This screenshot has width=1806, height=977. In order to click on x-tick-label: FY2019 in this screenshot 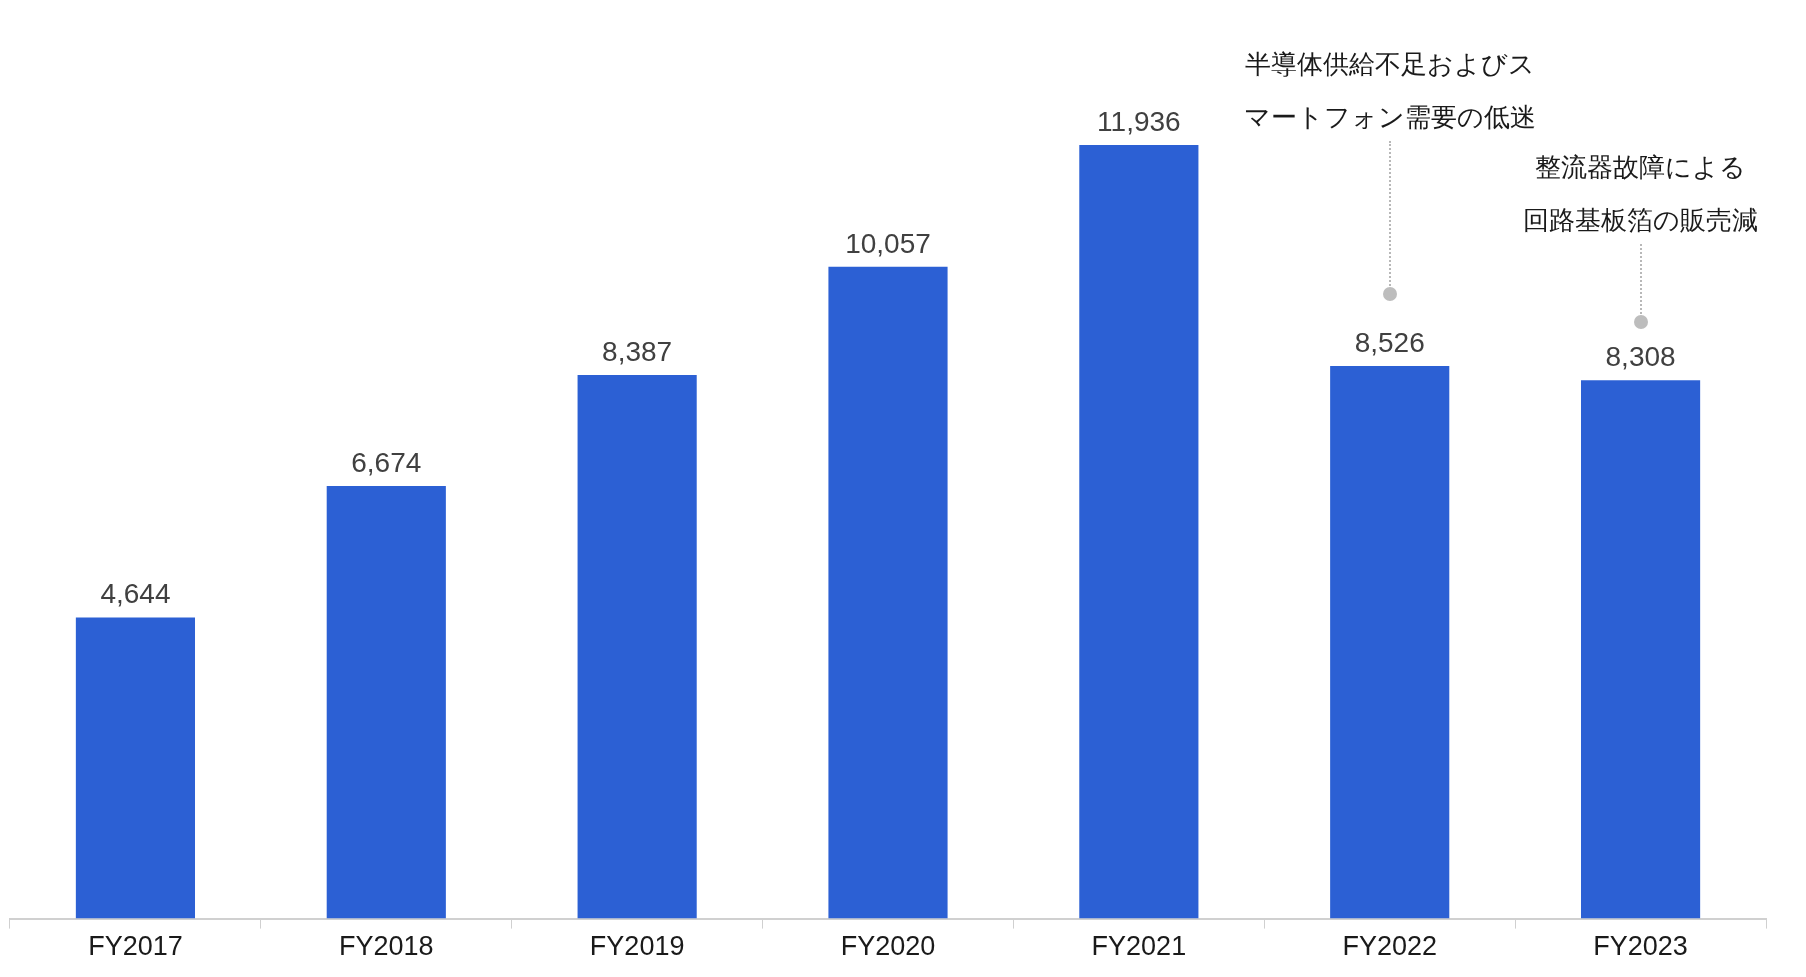, I will do `click(637, 946)`.